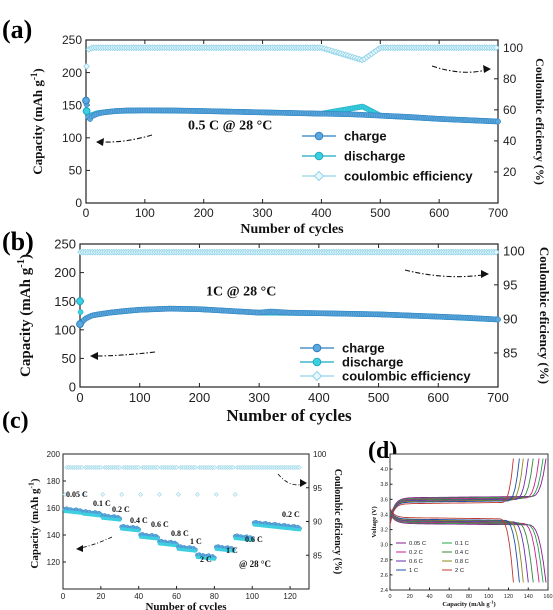  I want to click on x-tick-label: 700, so click(498, 397).